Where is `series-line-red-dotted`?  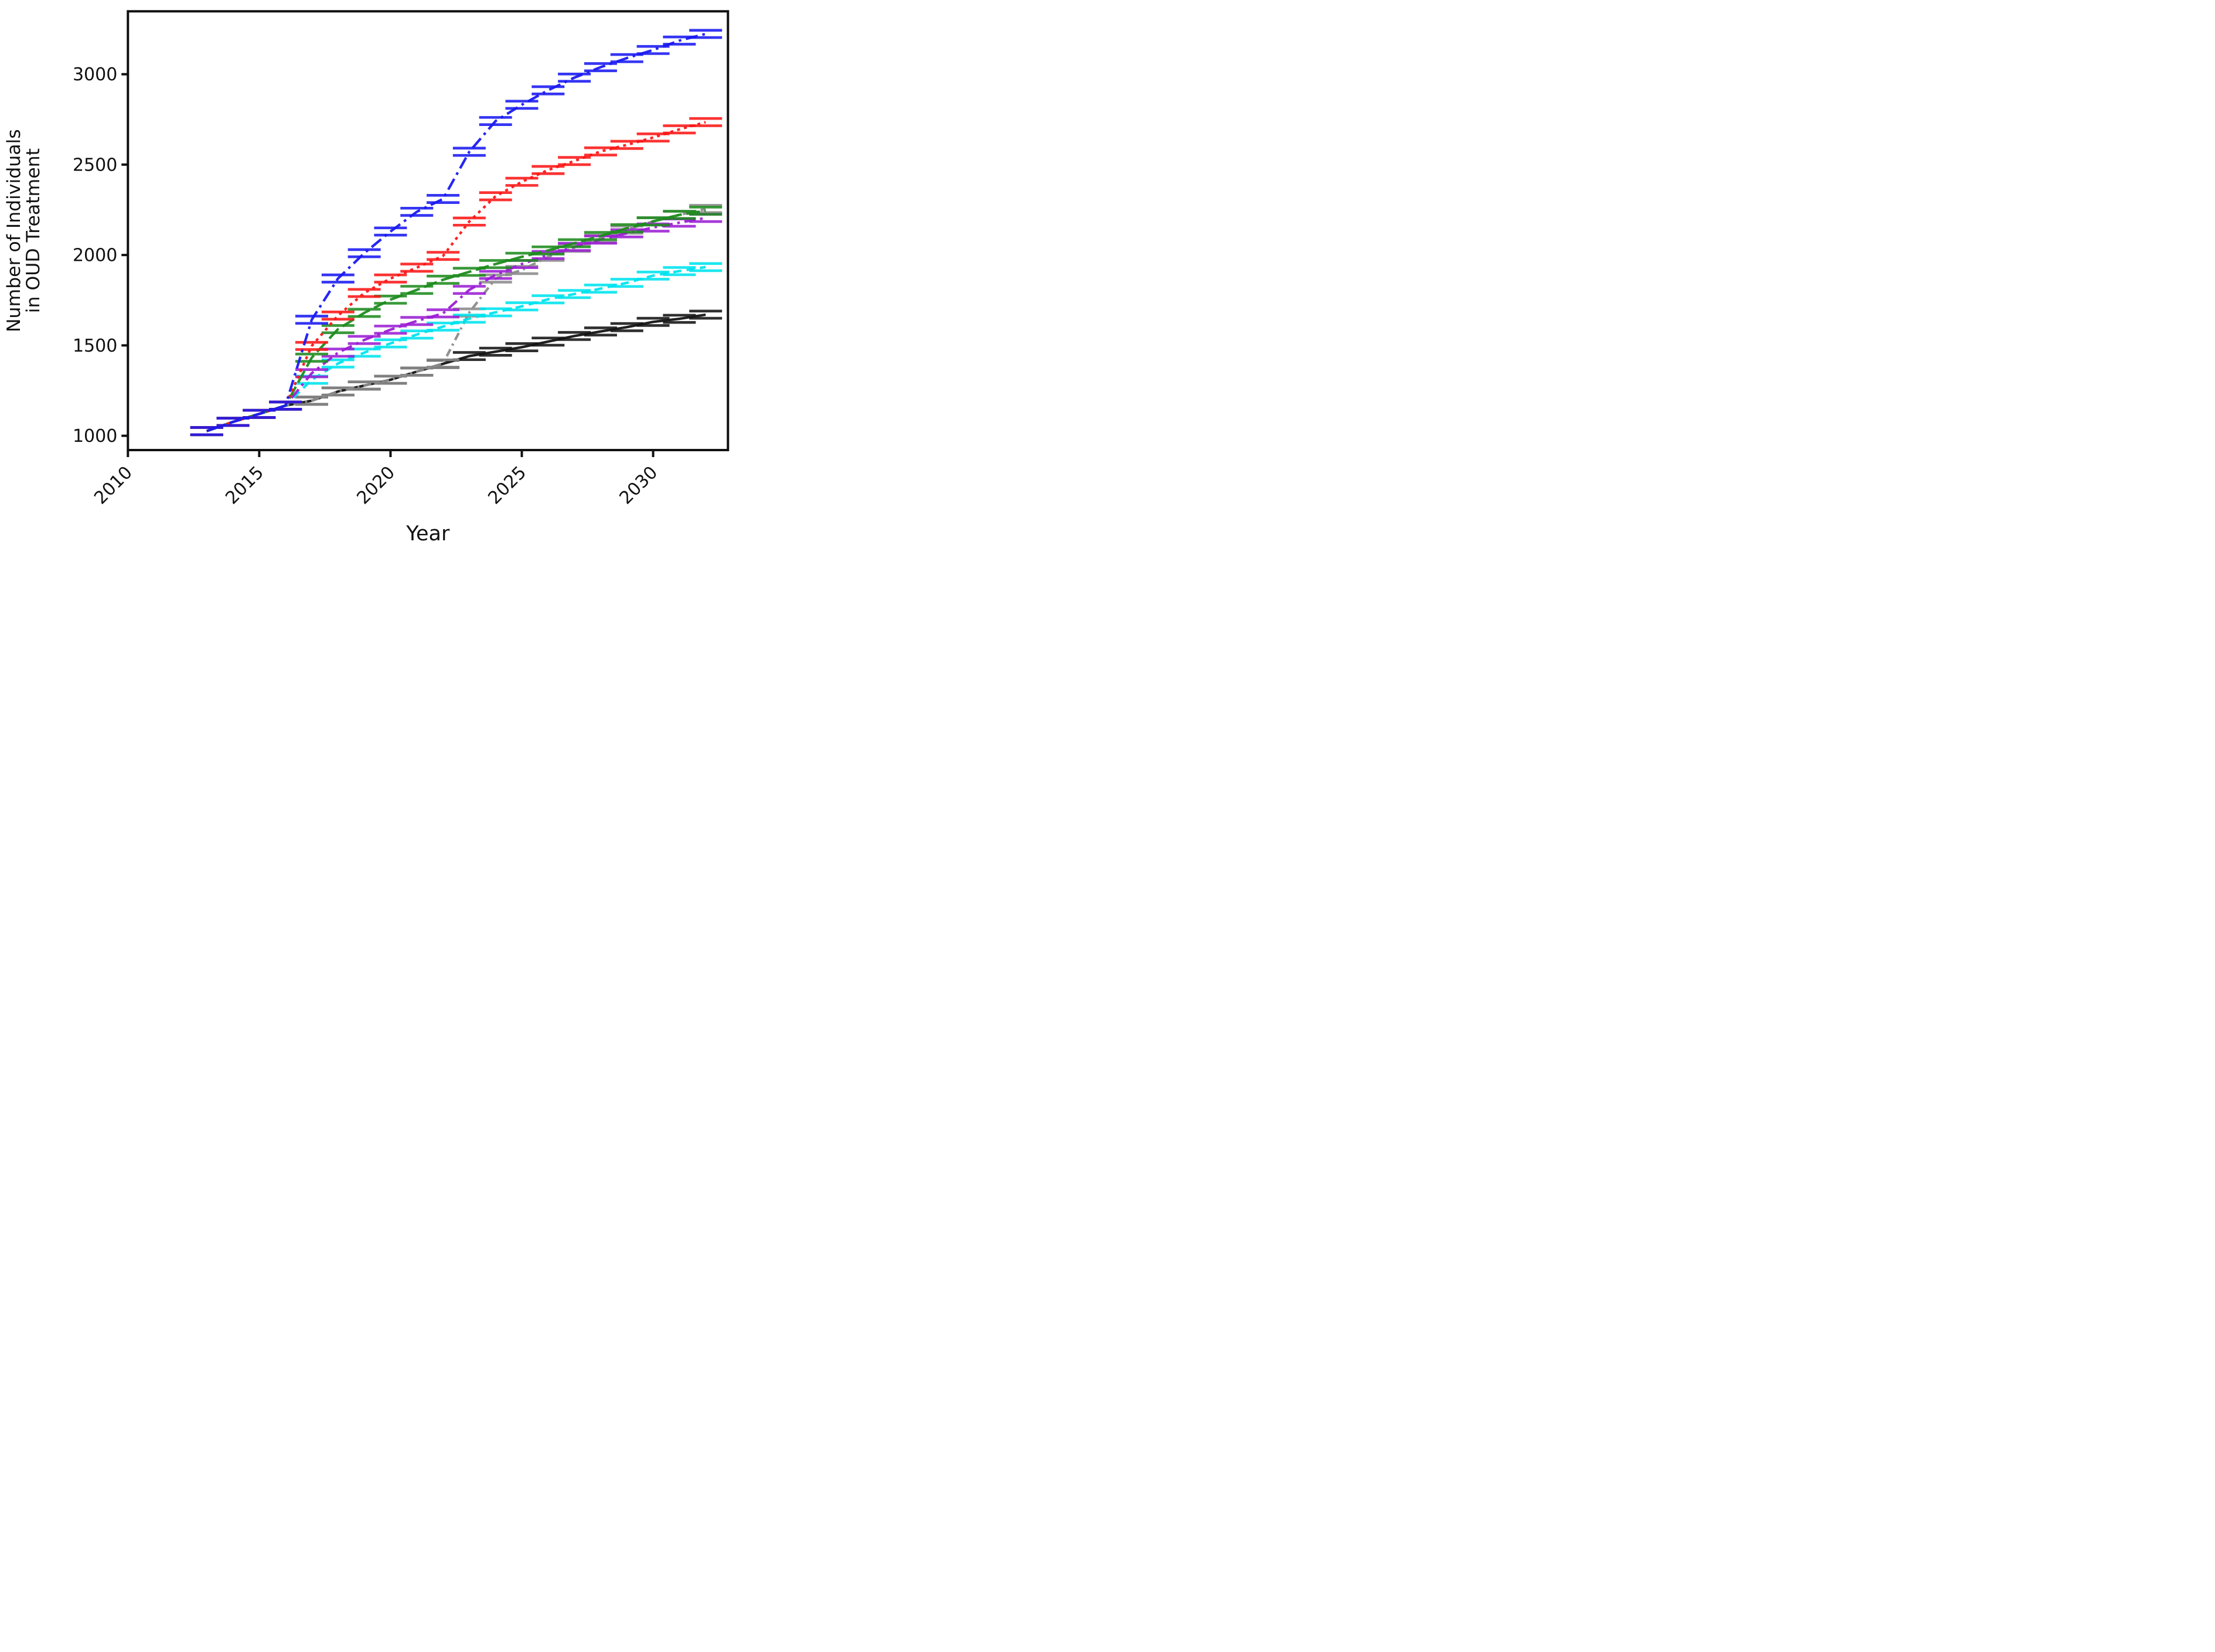 series-line-red-dotted is located at coordinates (456, 276).